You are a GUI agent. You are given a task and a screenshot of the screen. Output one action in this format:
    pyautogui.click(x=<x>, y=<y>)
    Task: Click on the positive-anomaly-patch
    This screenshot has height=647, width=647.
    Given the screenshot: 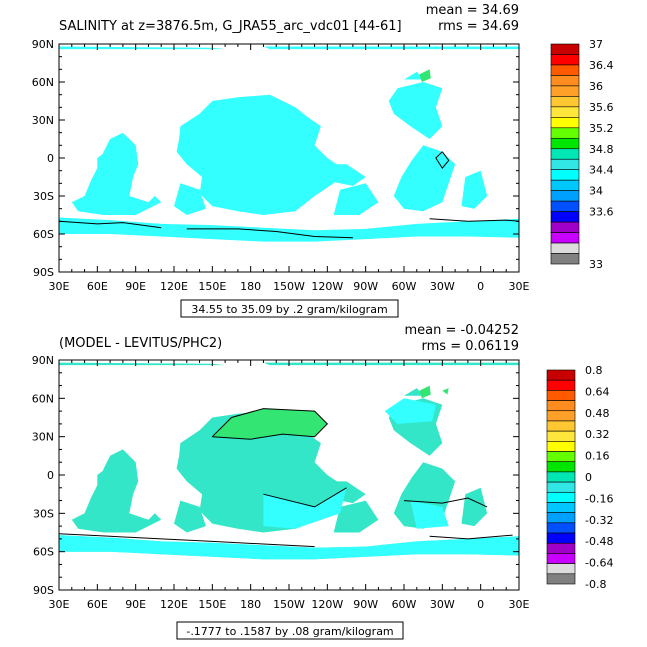 What is the action you would take?
    pyautogui.click(x=330, y=412)
    